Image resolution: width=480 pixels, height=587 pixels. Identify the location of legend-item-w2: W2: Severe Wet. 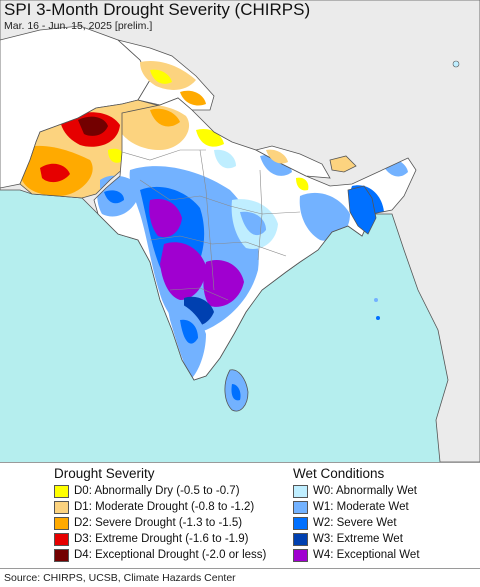
(356, 523).